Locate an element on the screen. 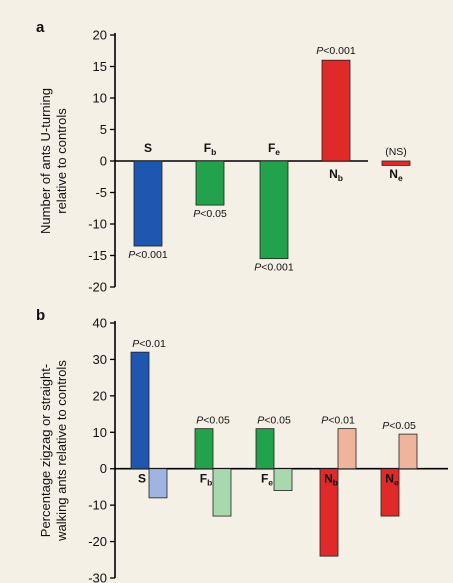 The height and width of the screenshot is (583, 453). panel-letter: b is located at coordinates (40, 315).